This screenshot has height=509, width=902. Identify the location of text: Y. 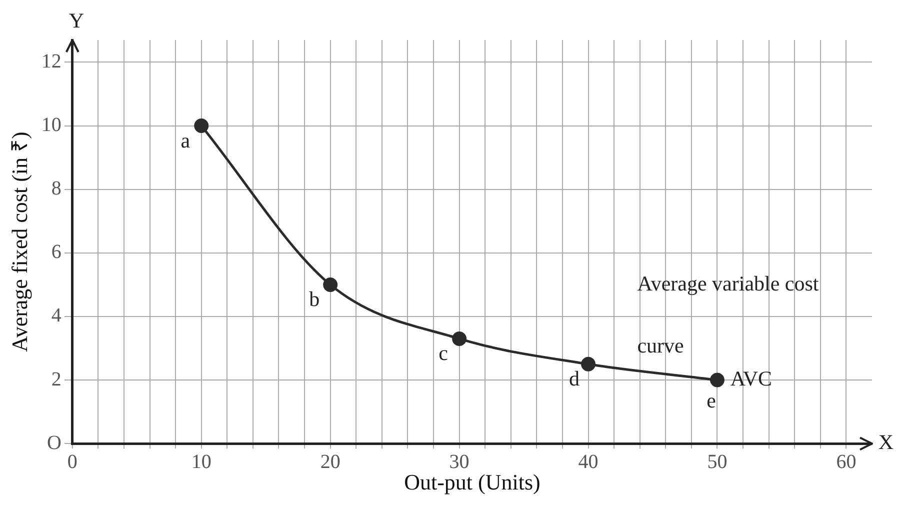
(76, 20).